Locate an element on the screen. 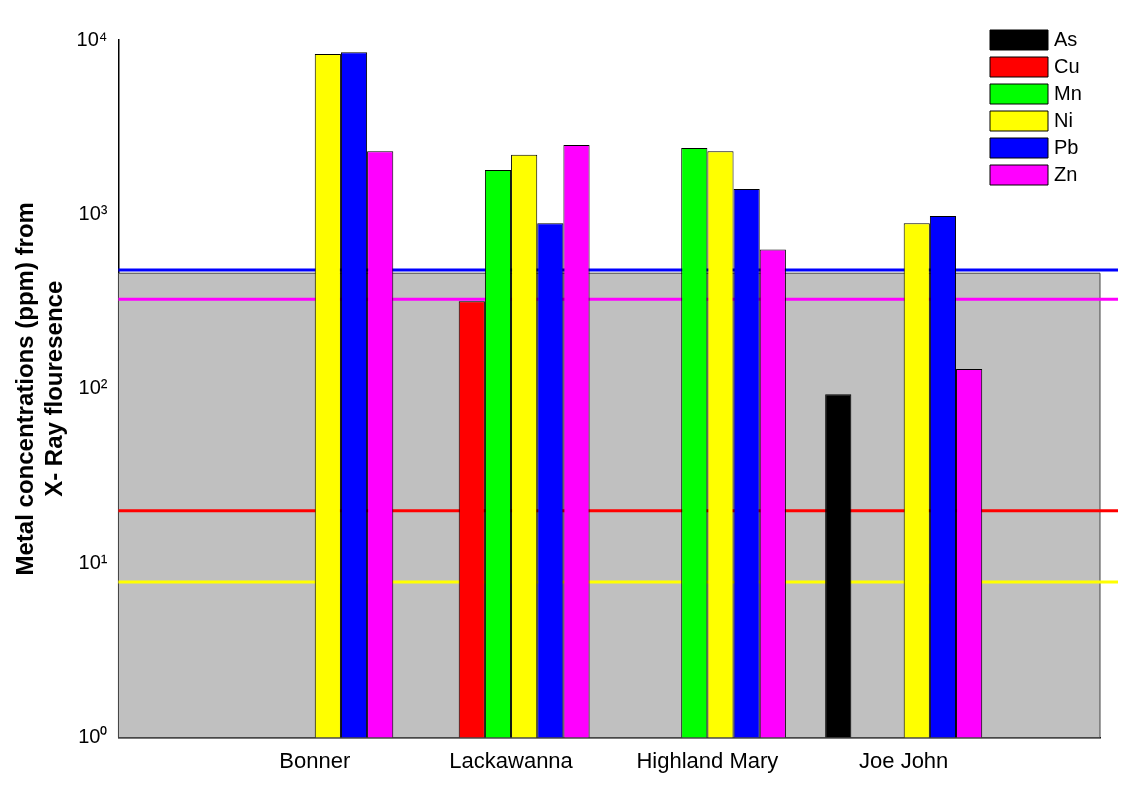 The image size is (1128, 787). y-tick-label: 10¹ is located at coordinates (93, 561).